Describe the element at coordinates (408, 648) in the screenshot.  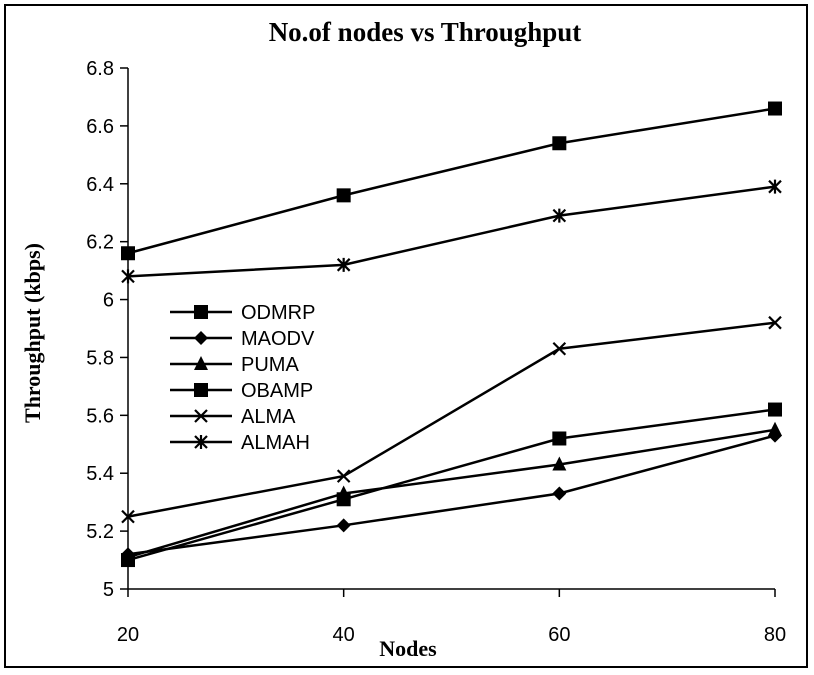
I see `x-axis-label: Nodes` at that location.